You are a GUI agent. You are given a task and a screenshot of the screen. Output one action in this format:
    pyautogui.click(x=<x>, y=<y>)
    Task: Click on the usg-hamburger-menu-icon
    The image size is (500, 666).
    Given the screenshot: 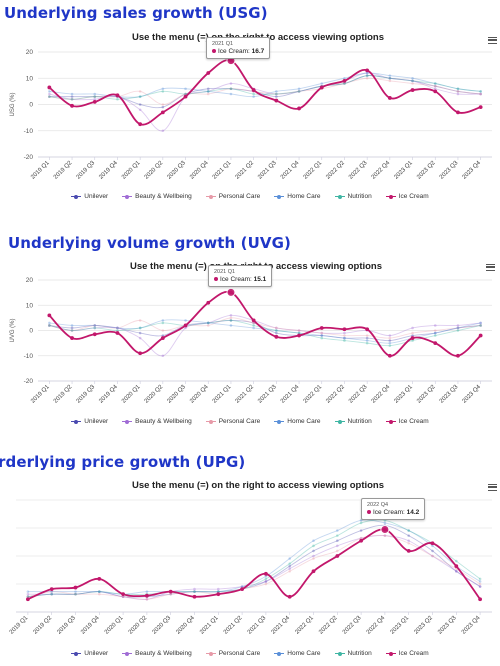 What is the action you would take?
    pyautogui.click(x=492, y=40)
    